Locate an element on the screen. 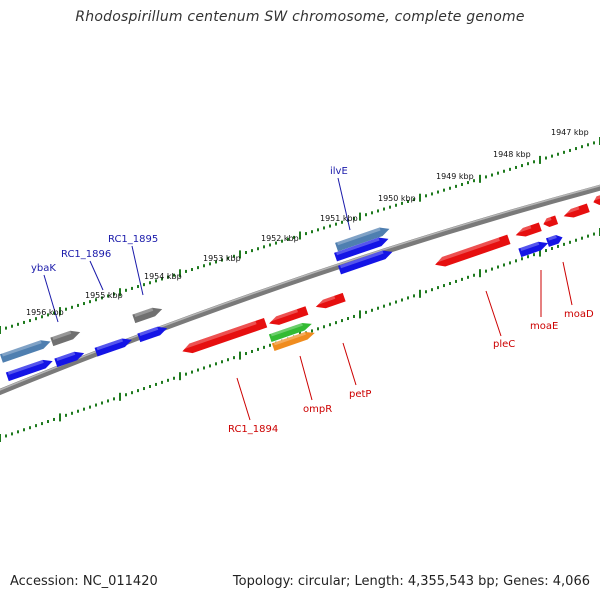 The height and width of the screenshot is (600, 600). gene-label-ompR: ompR is located at coordinates (317, 409).